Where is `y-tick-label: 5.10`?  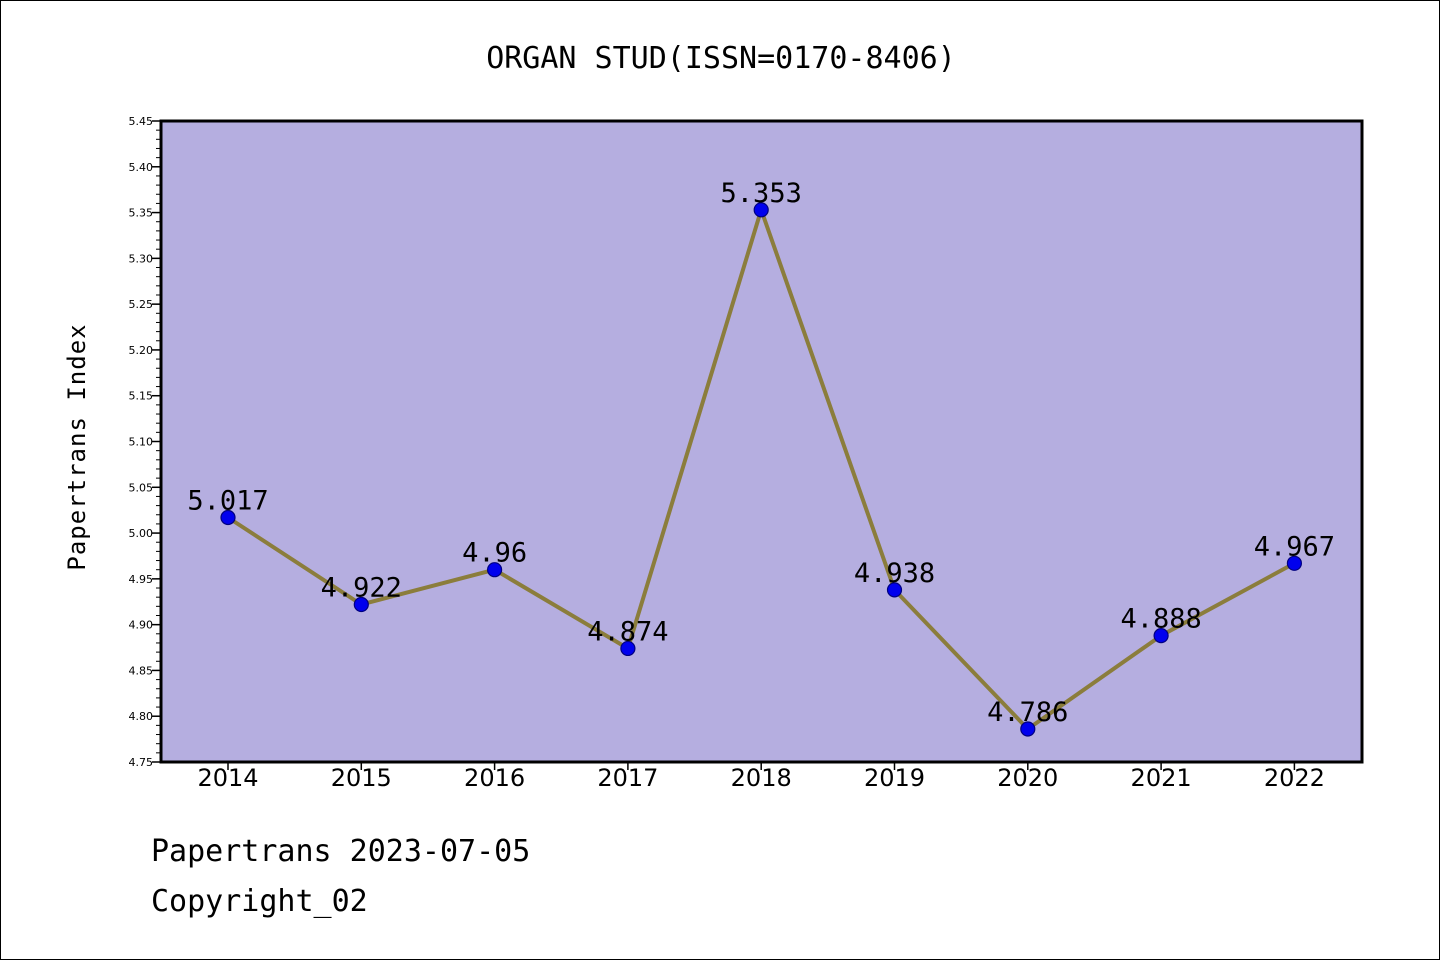 y-tick-label: 5.10 is located at coordinates (141, 442).